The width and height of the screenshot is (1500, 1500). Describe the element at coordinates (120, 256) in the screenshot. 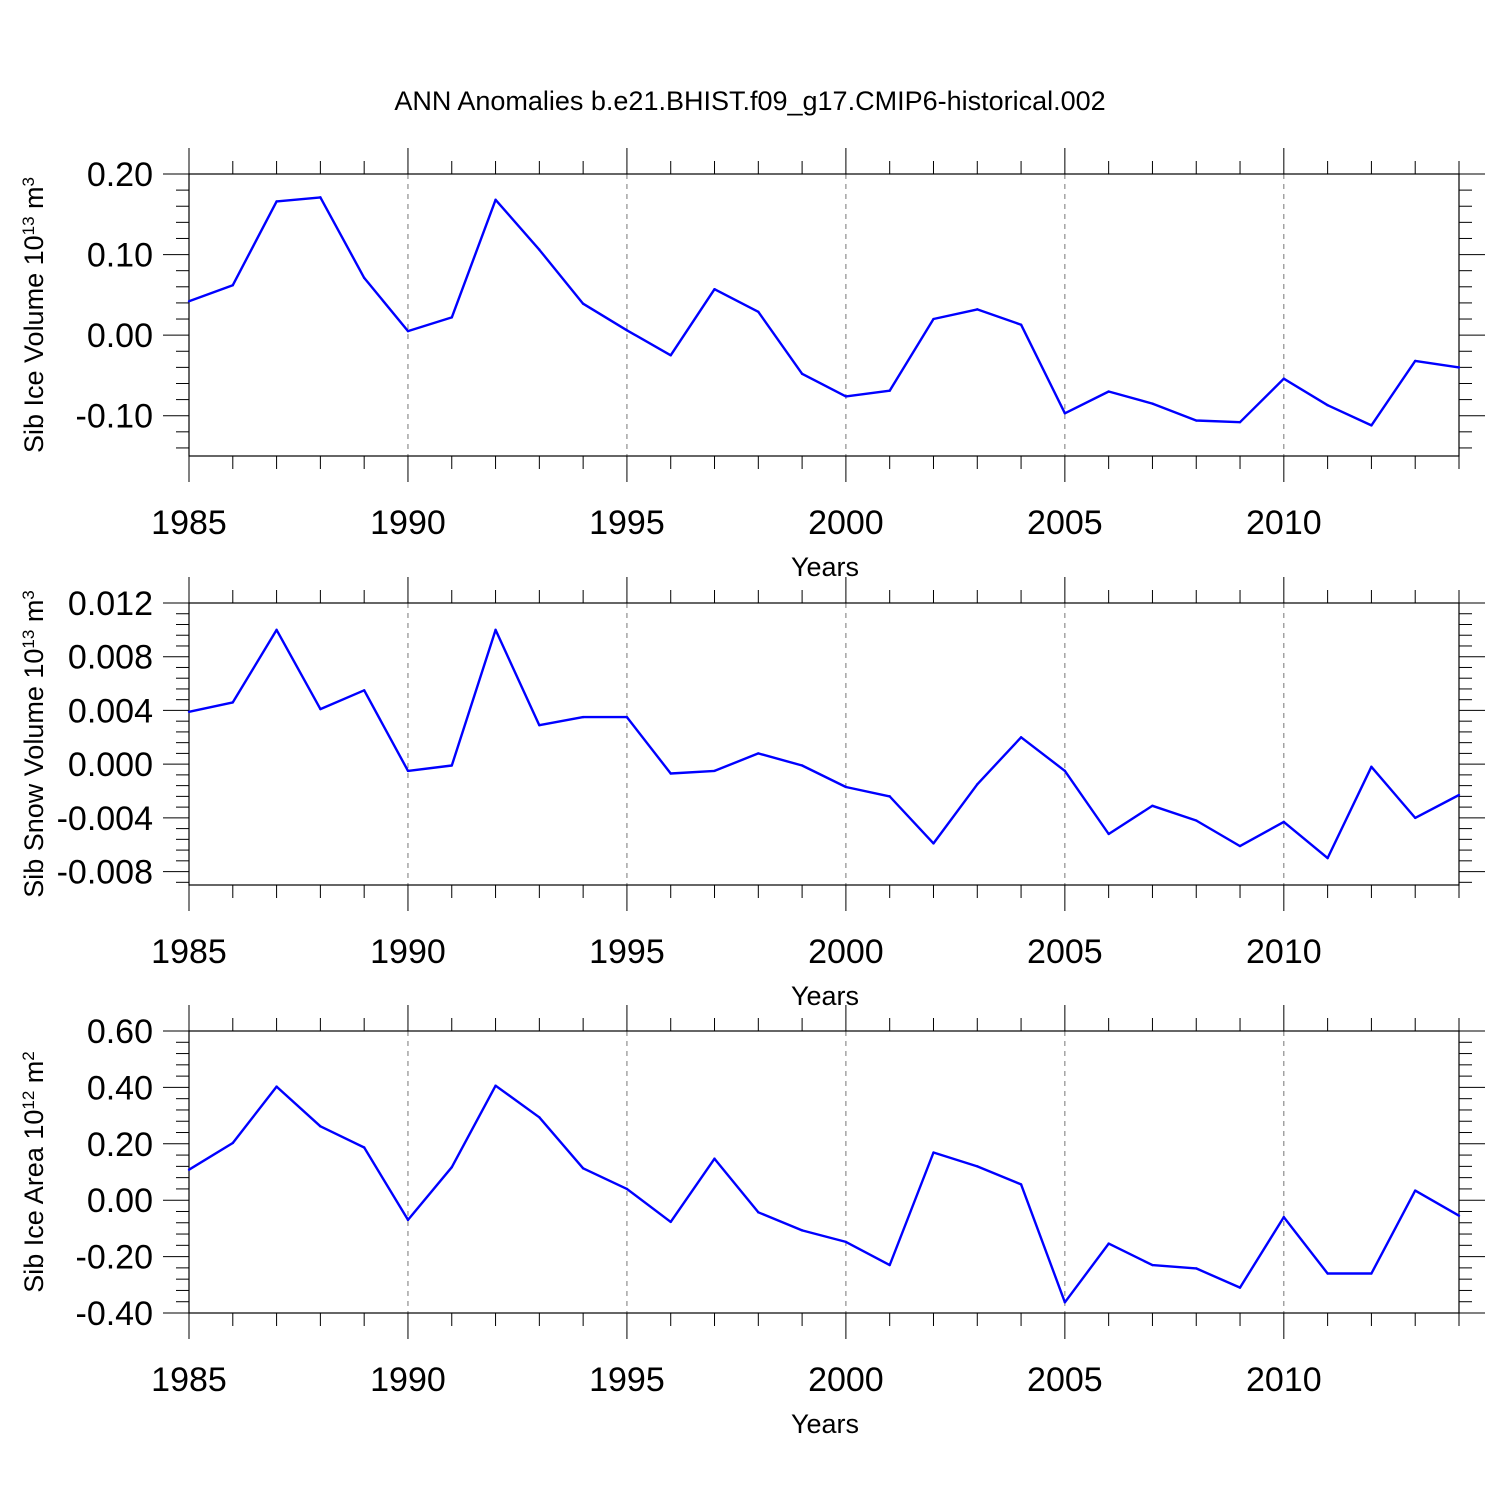

I see `y-tick-label: 0.10` at that location.